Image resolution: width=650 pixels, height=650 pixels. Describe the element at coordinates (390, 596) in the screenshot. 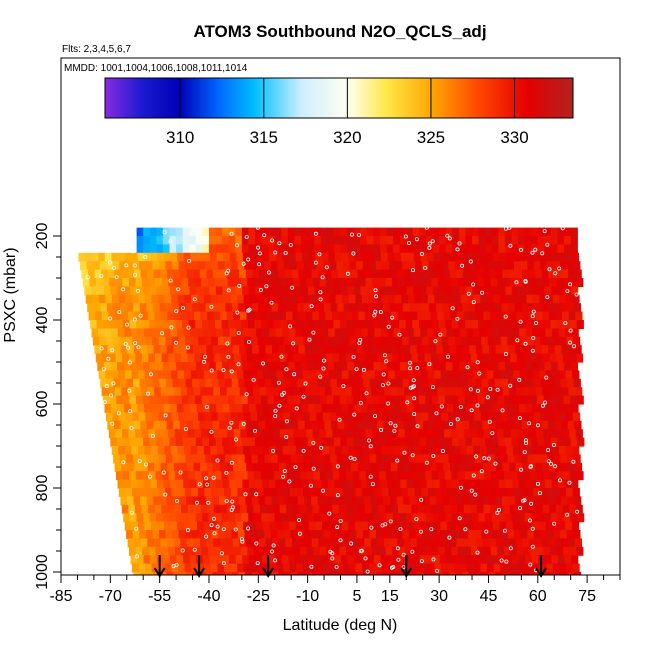

I see `x-tick-label: 15` at that location.